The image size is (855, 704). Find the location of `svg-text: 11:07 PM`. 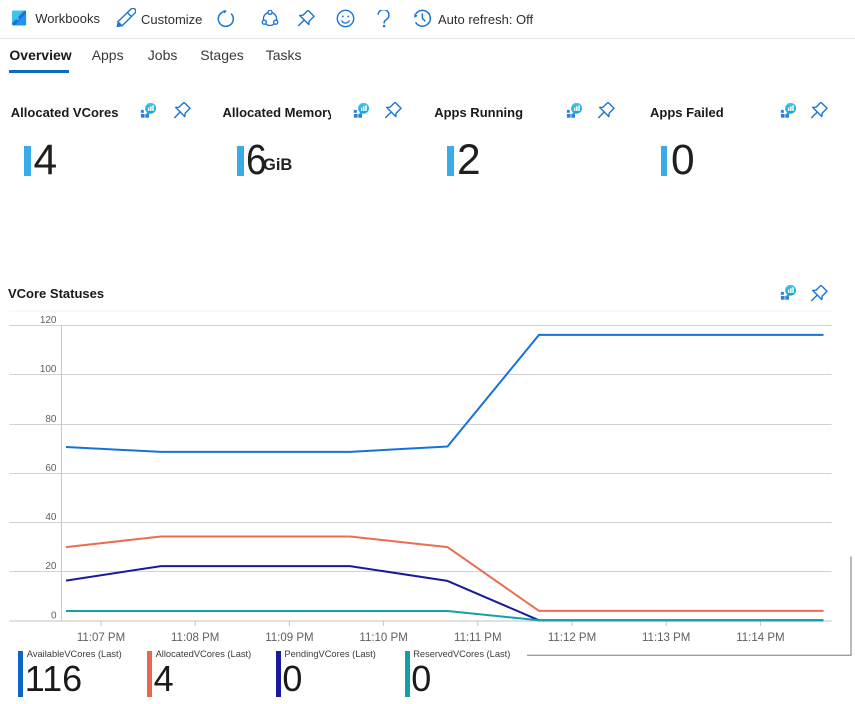

svg-text: 11:07 PM is located at coordinates (101, 638).